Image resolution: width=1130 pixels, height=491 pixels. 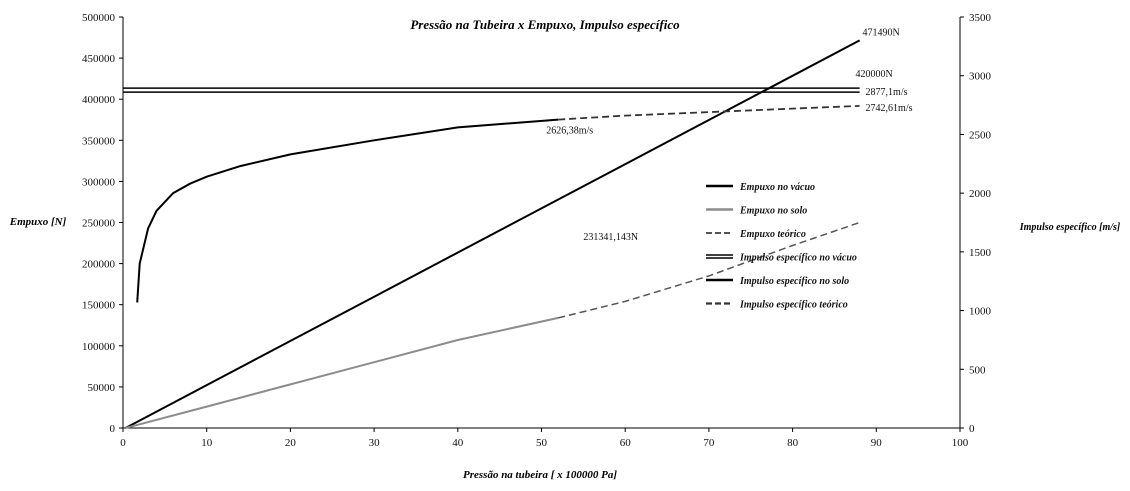 What do you see at coordinates (887, 92) in the screenshot?
I see `annotation-label: 2877,1m/s` at bounding box center [887, 92].